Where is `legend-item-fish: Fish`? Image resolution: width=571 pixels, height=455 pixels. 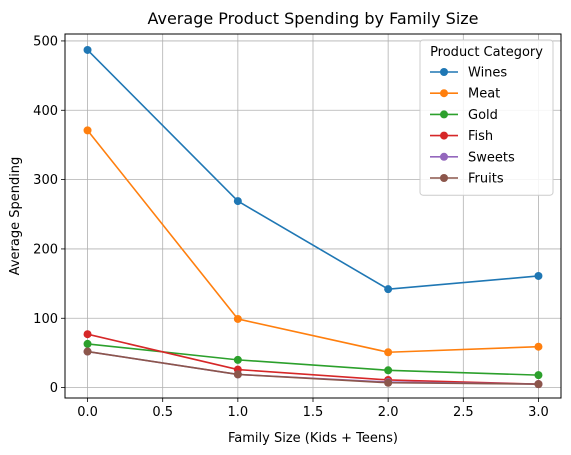
legend-item-fish: Fish is located at coordinates (461, 136).